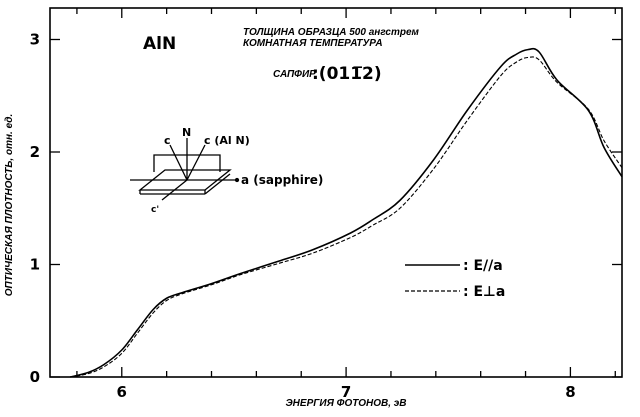  I want to click on orientation-inset: c N c (Al N) a (sapphire) c', so click(226, 170).